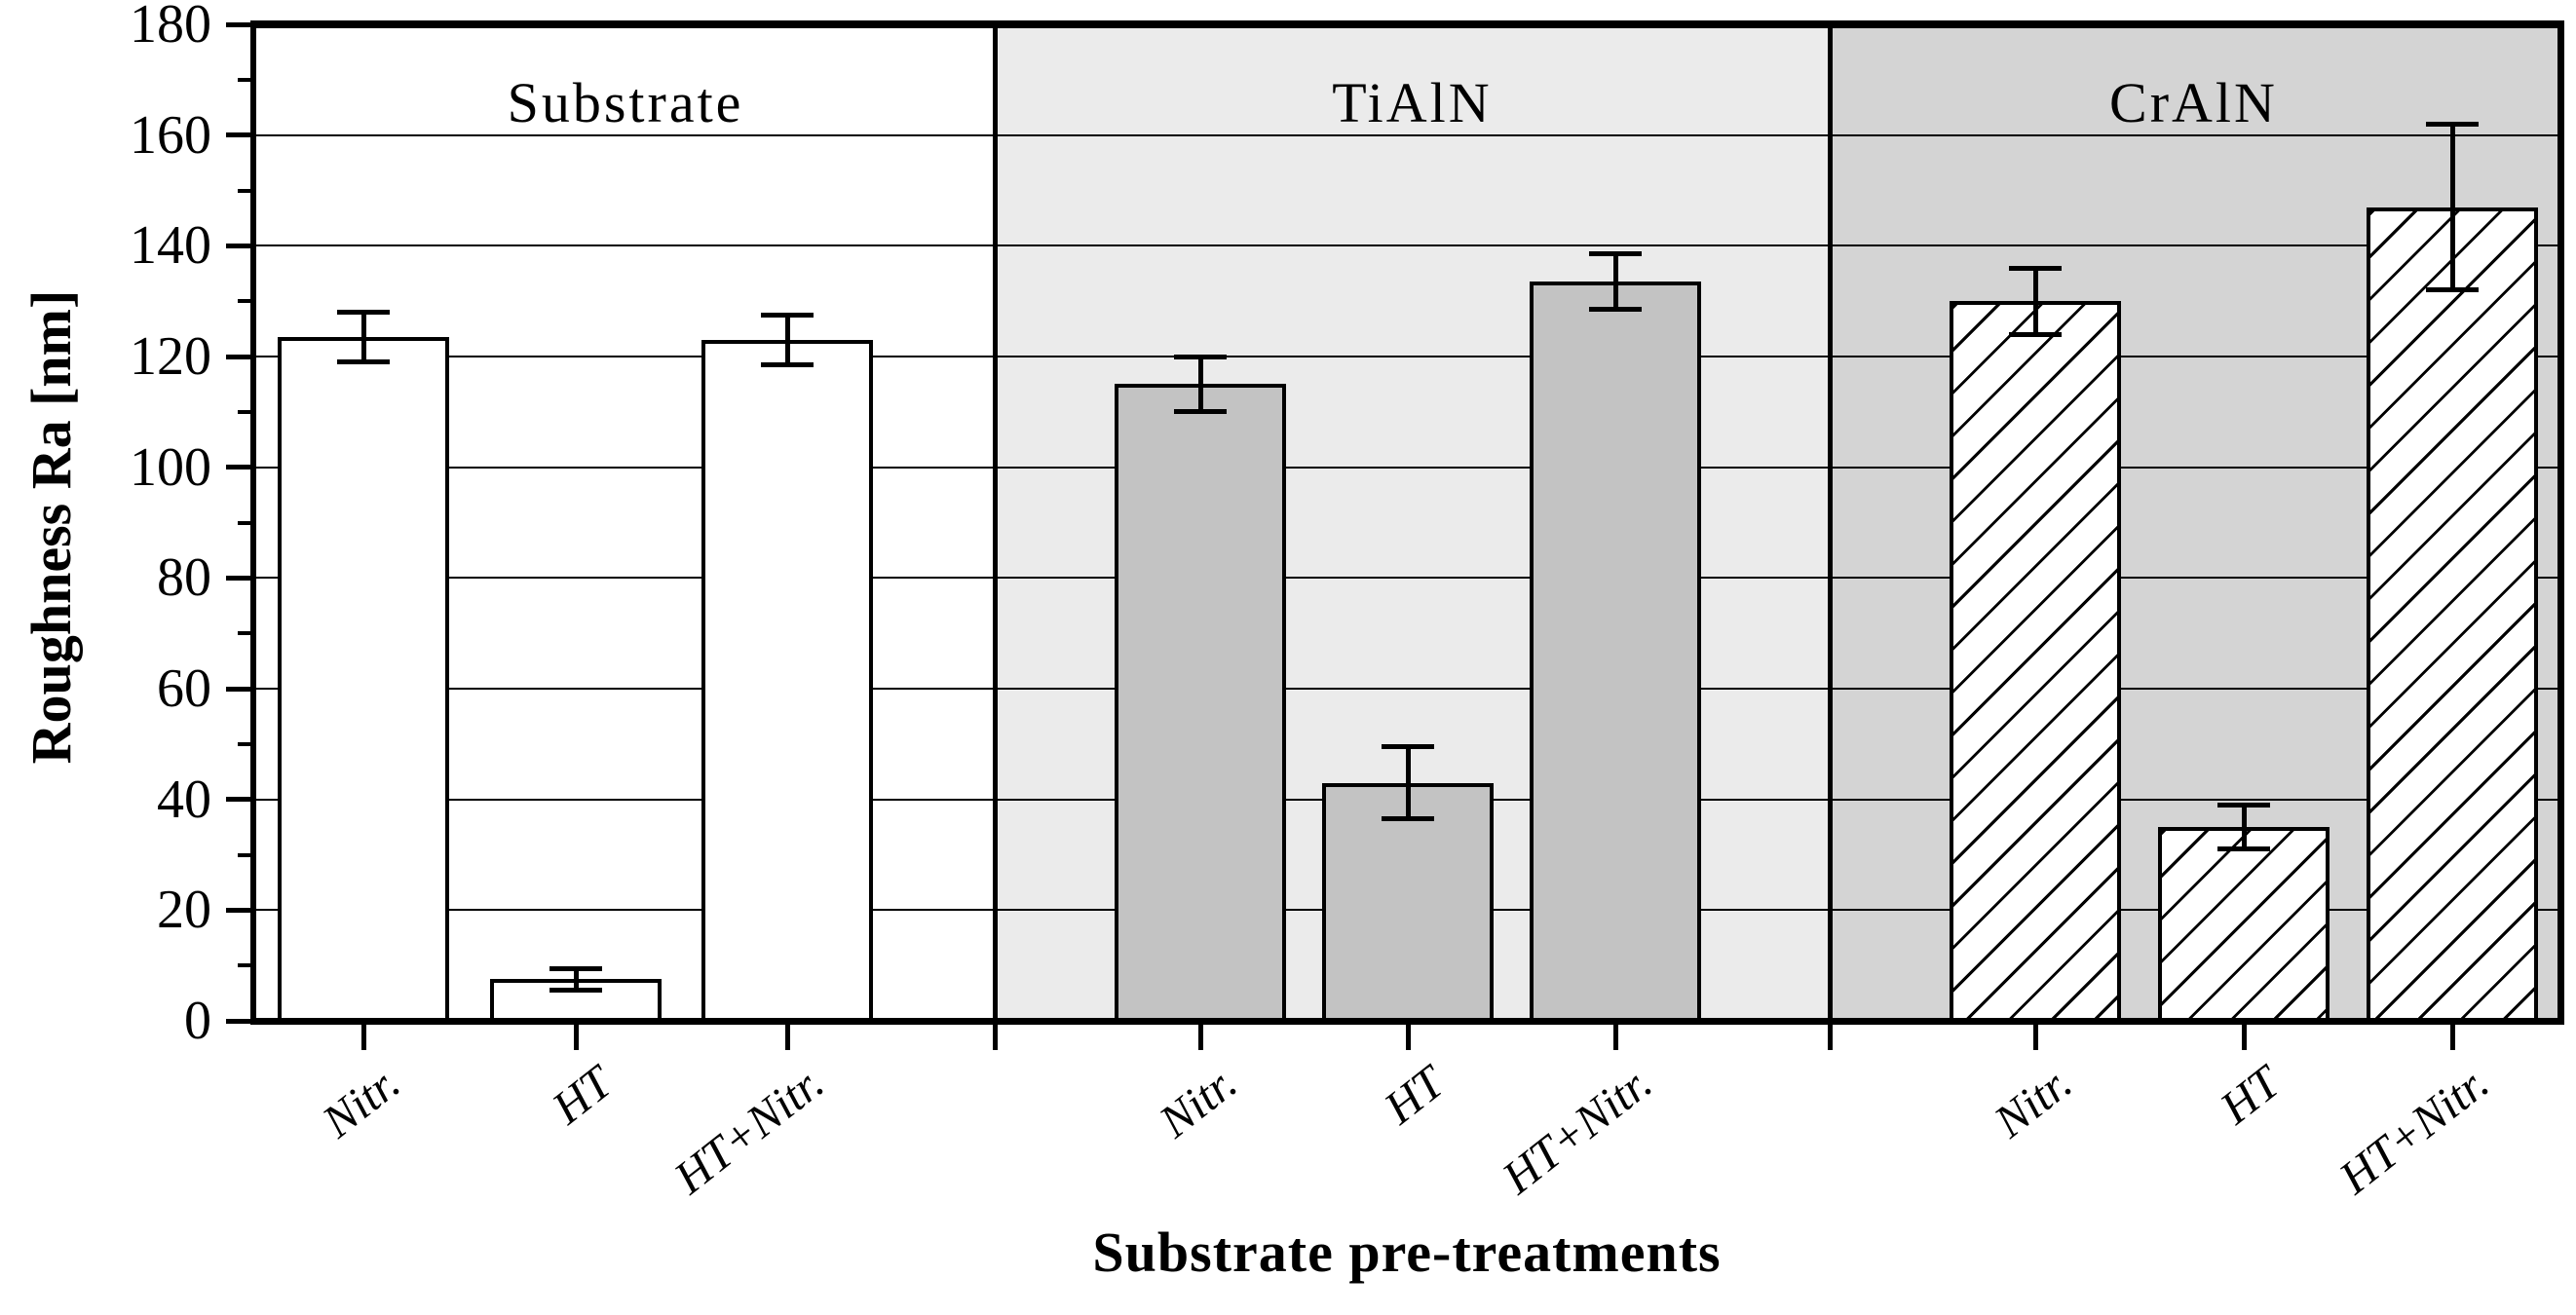  I want to click on x-axis-title: Substrate pre-treatments, so click(1407, 1252).